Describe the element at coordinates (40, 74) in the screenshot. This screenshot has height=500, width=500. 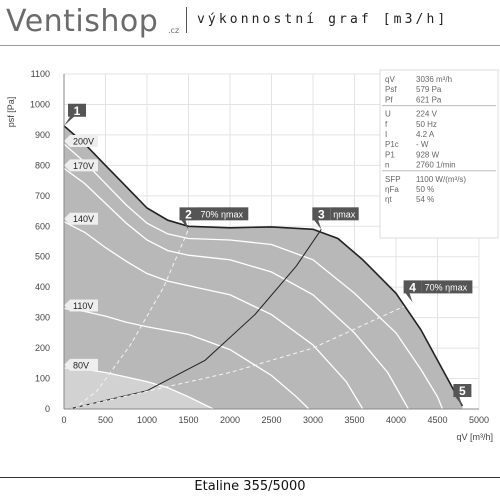
I see `y-tick-label: 1100` at that location.